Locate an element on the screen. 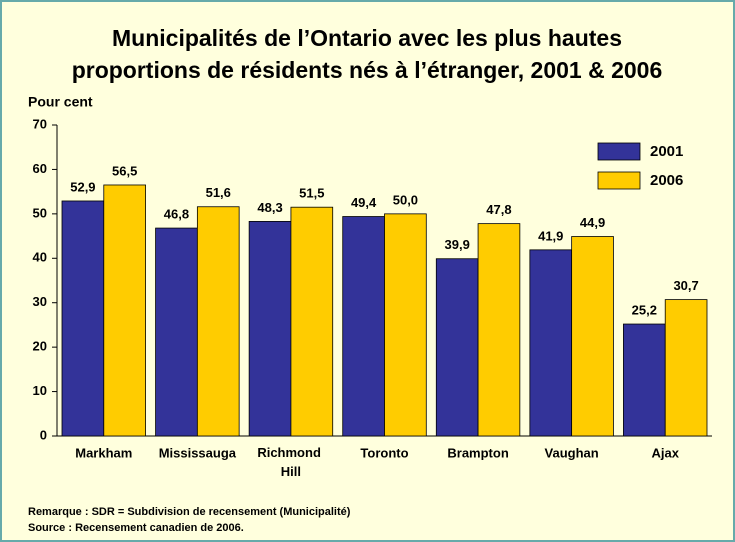  y-tick-label: 60 is located at coordinates (40, 168).